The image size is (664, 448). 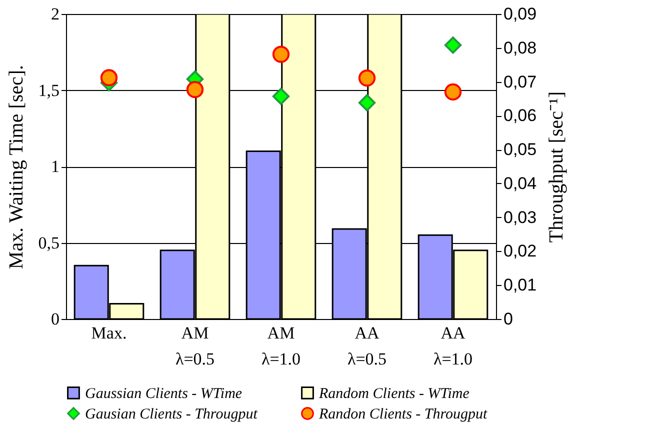 What do you see at coordinates (394, 394) in the screenshot?
I see `legend-label: Random Clients - WTime` at bounding box center [394, 394].